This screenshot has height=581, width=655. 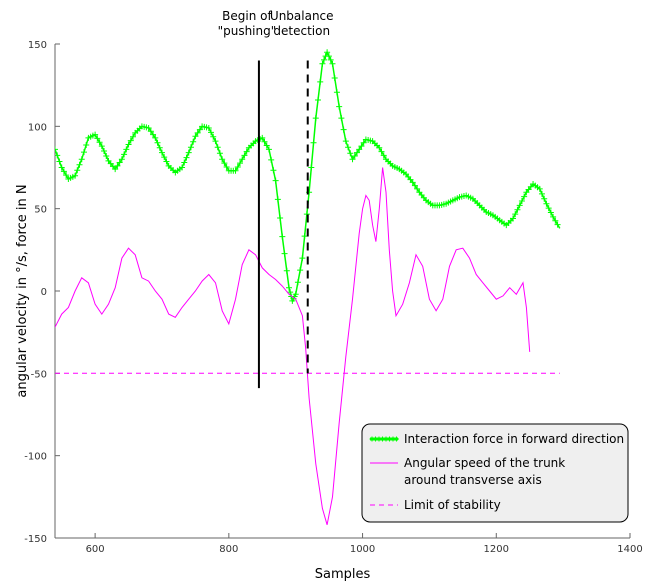 I want to click on y-tick-label: 50, so click(x=40, y=210).